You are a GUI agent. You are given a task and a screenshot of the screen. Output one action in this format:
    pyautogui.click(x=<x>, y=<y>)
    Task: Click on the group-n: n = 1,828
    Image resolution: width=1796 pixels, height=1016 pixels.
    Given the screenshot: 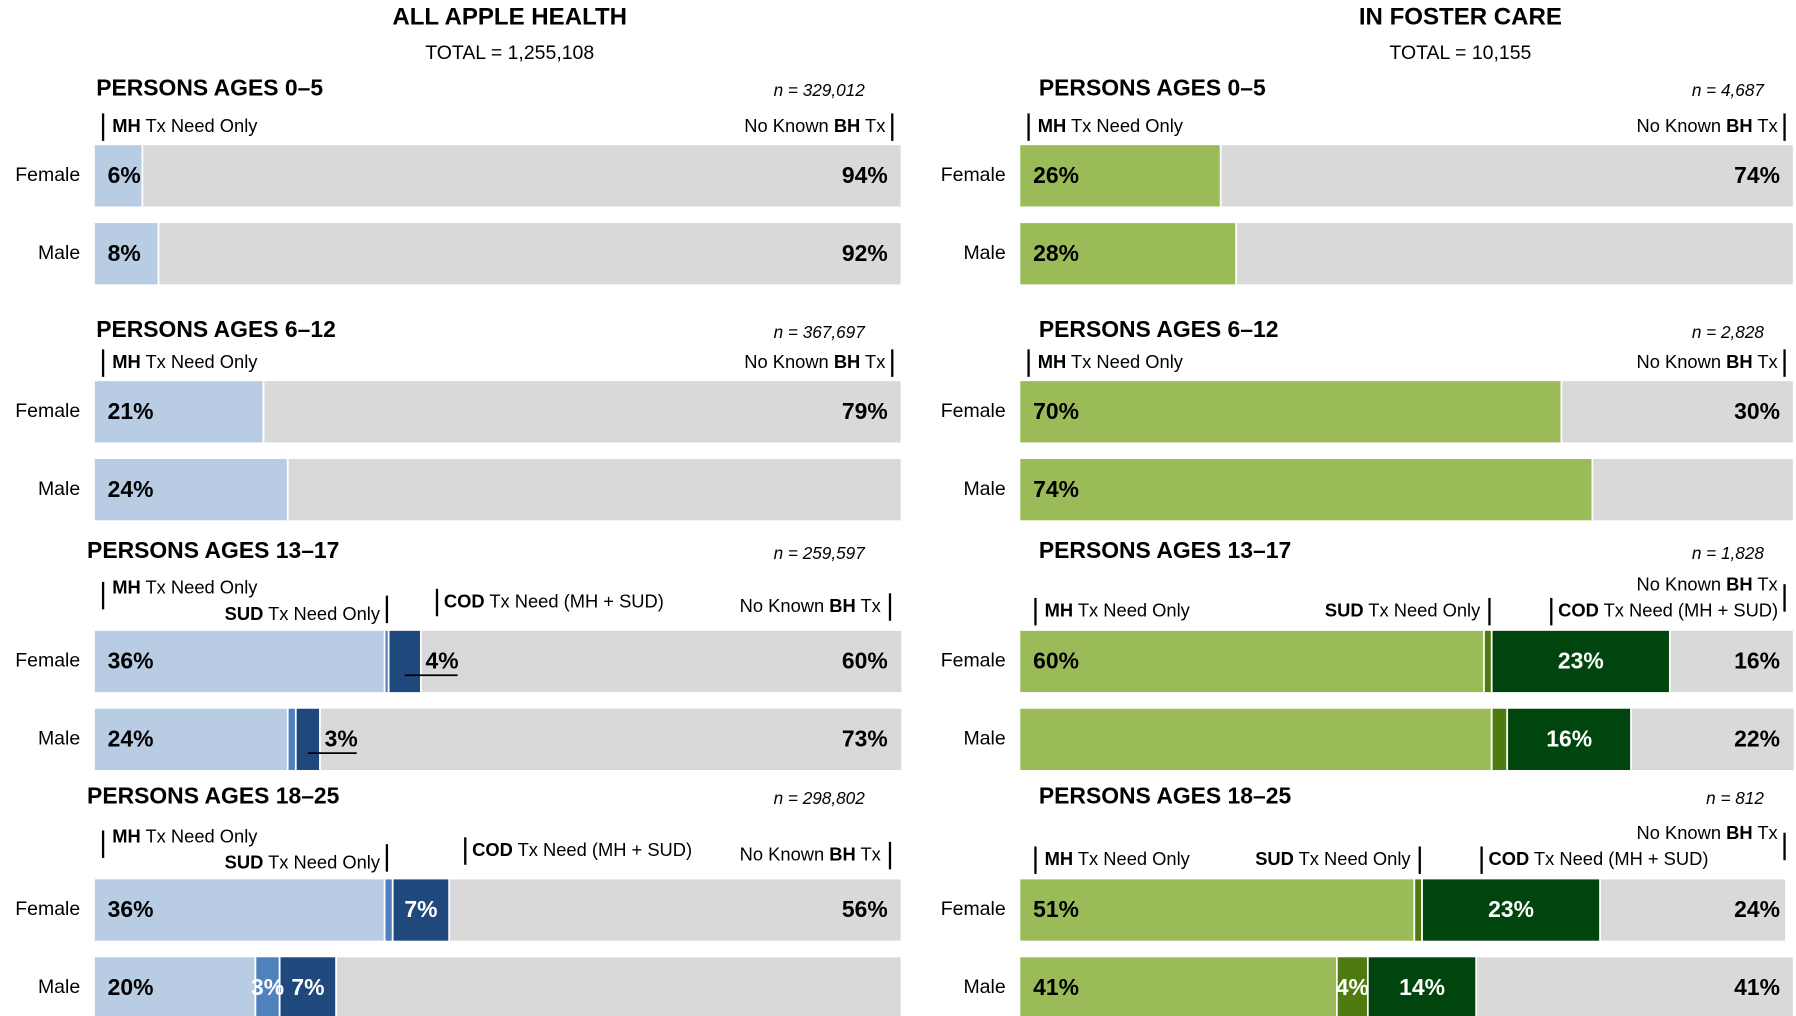 What is the action you would take?
    pyautogui.click(x=1728, y=553)
    